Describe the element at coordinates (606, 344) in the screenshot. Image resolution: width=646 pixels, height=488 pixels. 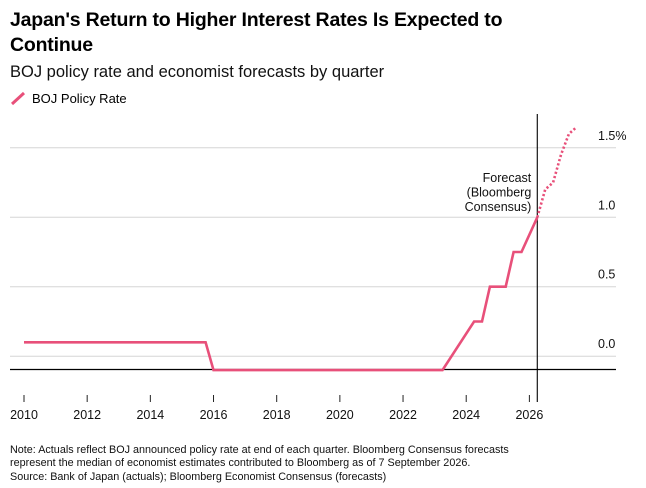
I see `y-tick-label: 0.0` at that location.